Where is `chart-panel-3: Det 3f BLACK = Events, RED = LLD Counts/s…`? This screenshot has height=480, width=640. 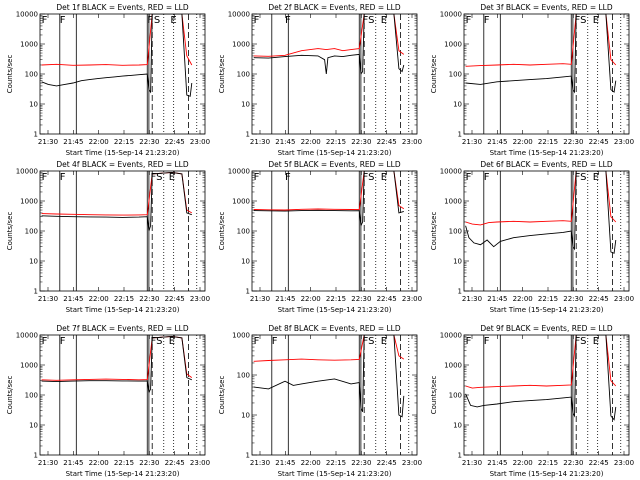
chart-panel-3: Det 3f BLACK = Events, RED = LLD Counts/s… is located at coordinates (532, 80).